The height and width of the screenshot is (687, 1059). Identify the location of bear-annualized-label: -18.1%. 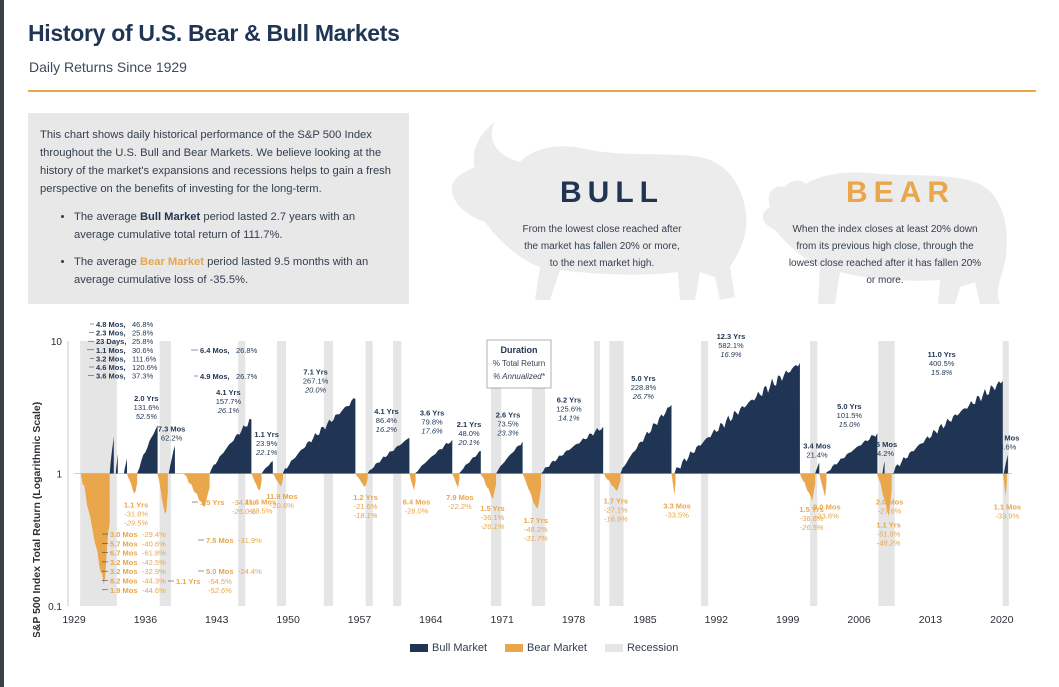
(366, 515).